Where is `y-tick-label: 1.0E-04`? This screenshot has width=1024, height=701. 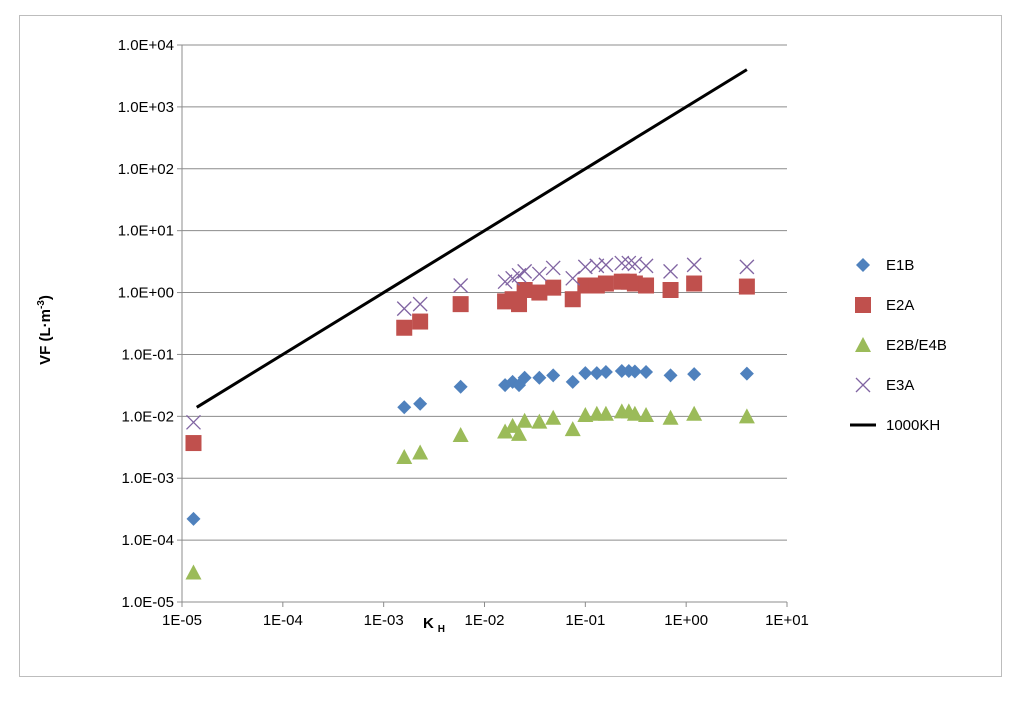
y-tick-label: 1.0E-04 is located at coordinates (147, 540).